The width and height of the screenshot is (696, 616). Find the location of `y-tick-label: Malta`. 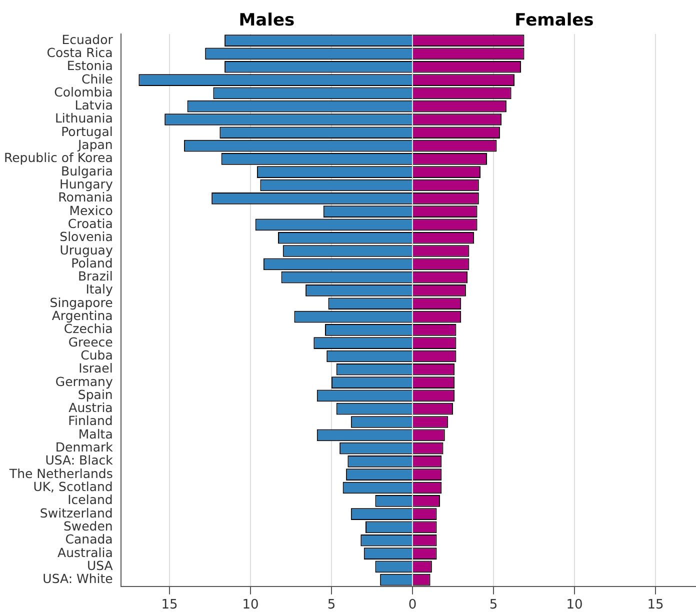

y-tick-label: Malta is located at coordinates (95, 434).